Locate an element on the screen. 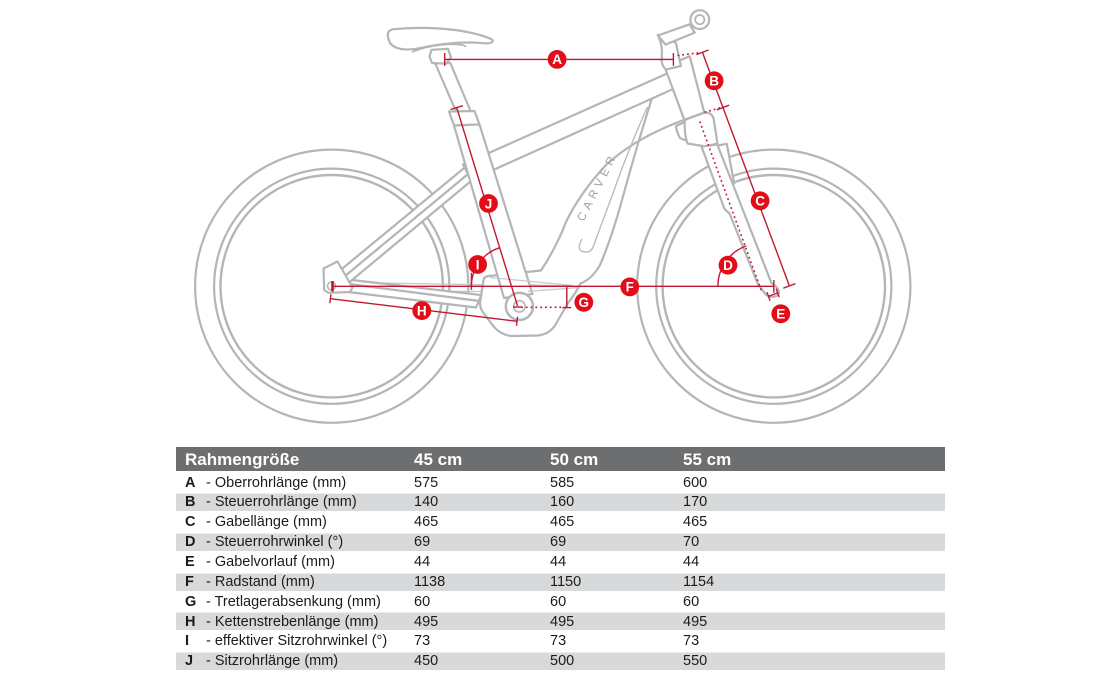 The image size is (1119, 689). svg-text: I is located at coordinates (478, 264).